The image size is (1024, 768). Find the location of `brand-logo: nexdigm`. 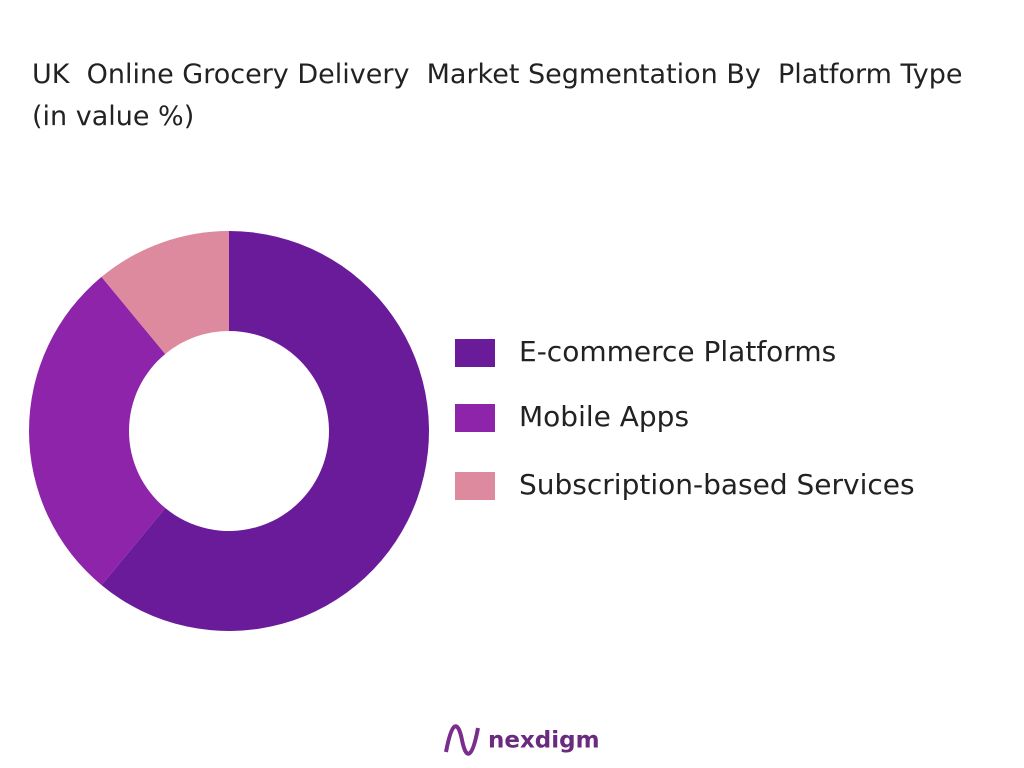

brand-logo: nexdigm is located at coordinates (522, 740).